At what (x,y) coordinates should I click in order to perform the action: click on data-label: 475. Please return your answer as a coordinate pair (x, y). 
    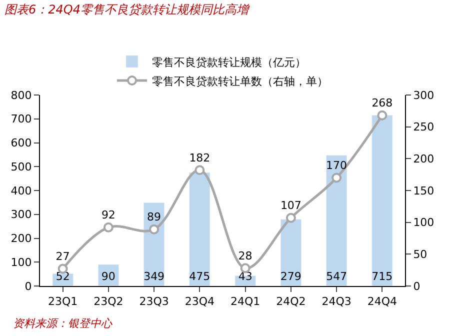
    Looking at the image, I should click on (199, 276).